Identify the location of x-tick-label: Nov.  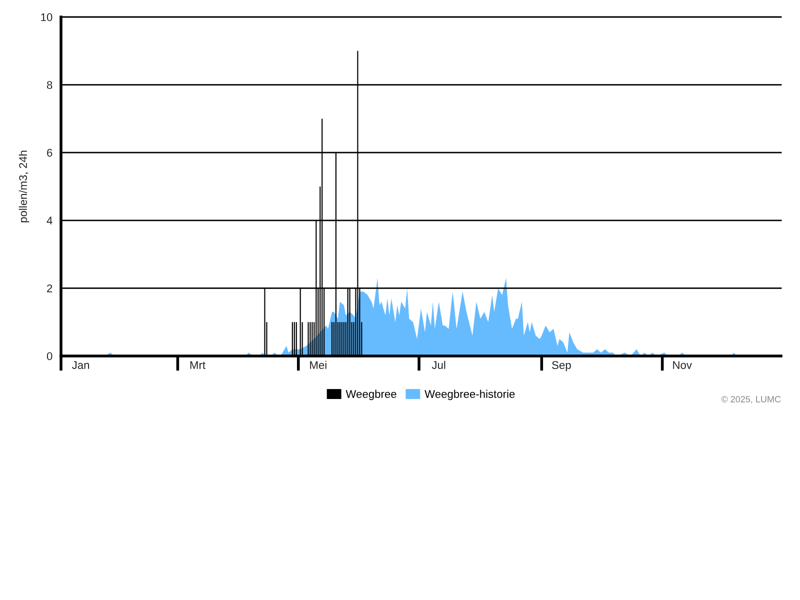
(682, 365).